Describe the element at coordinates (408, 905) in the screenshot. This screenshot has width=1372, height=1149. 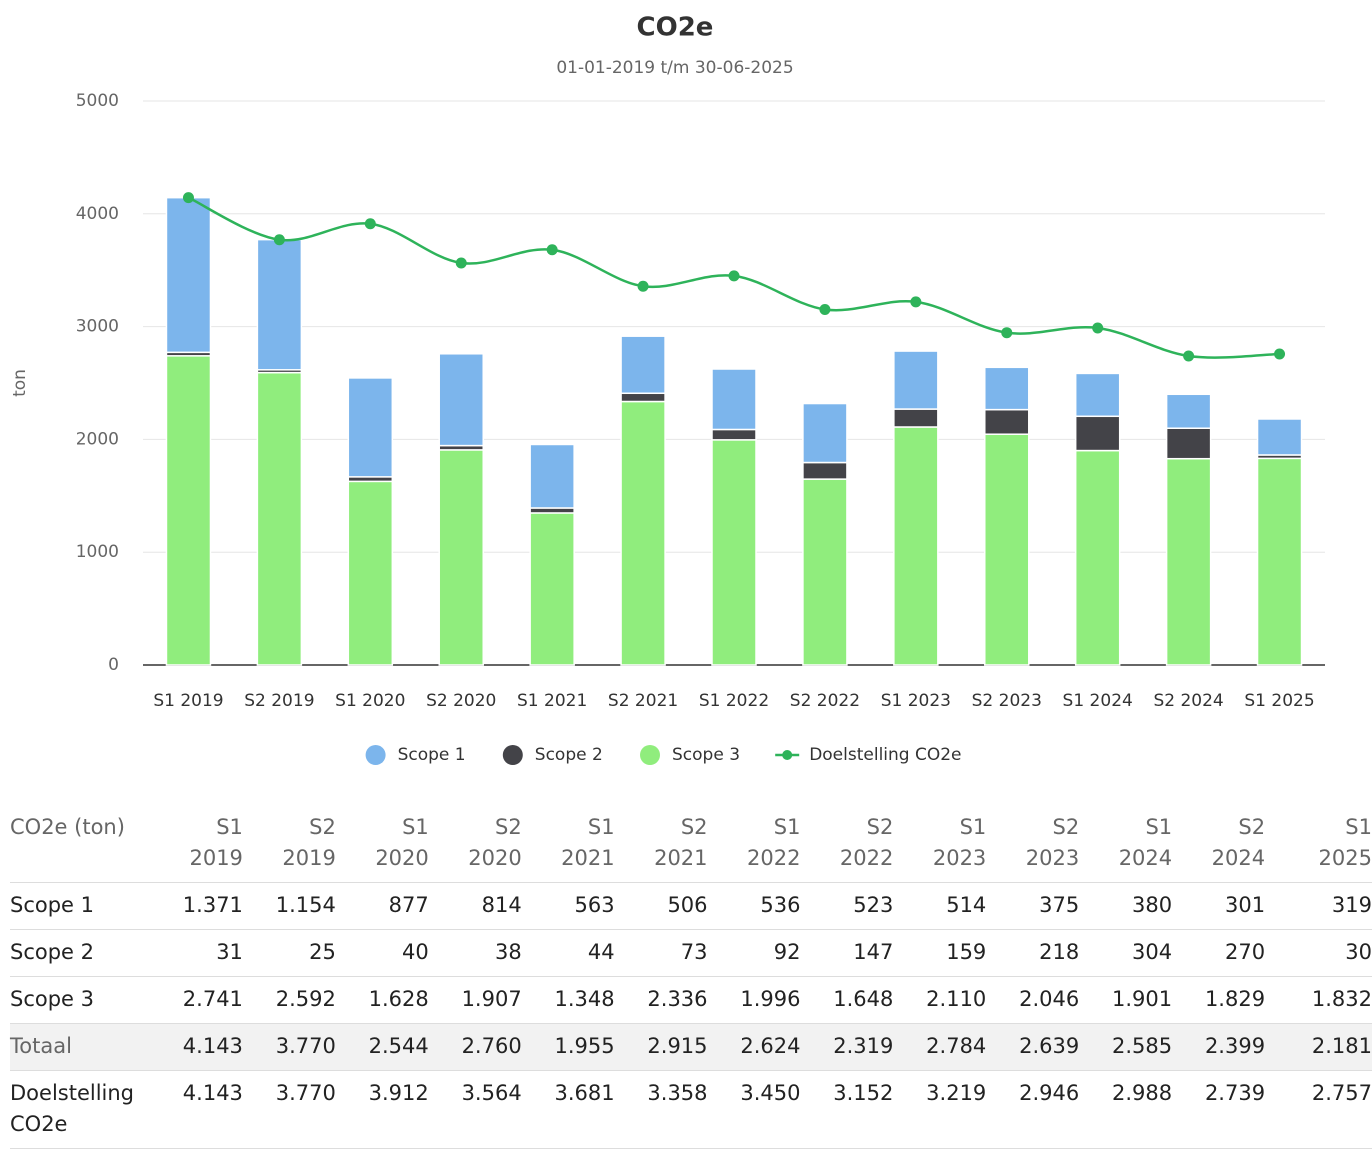
I see `cell-text: 877` at that location.